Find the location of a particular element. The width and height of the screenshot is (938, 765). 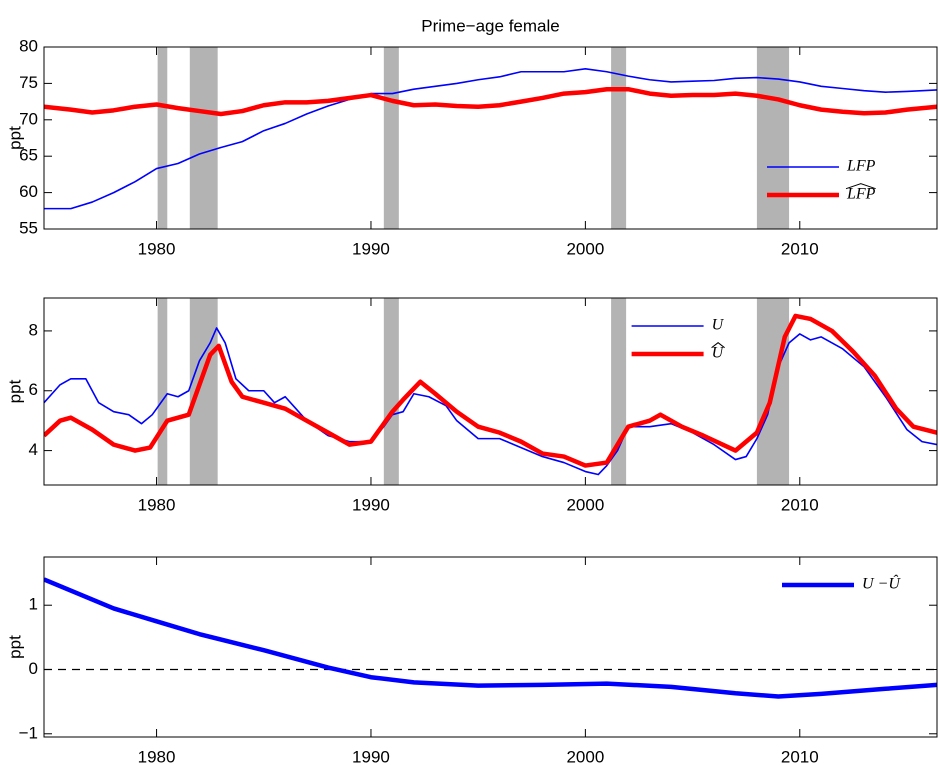

y-tick-label: −1 is located at coordinates (28, 732).